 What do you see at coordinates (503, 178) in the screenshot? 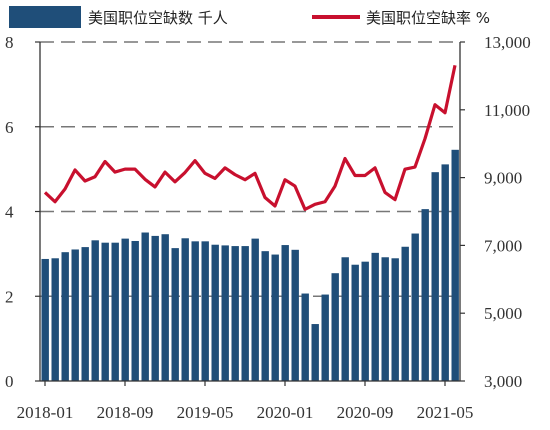
I see `right-y-tick-label: 9,000` at bounding box center [503, 178].